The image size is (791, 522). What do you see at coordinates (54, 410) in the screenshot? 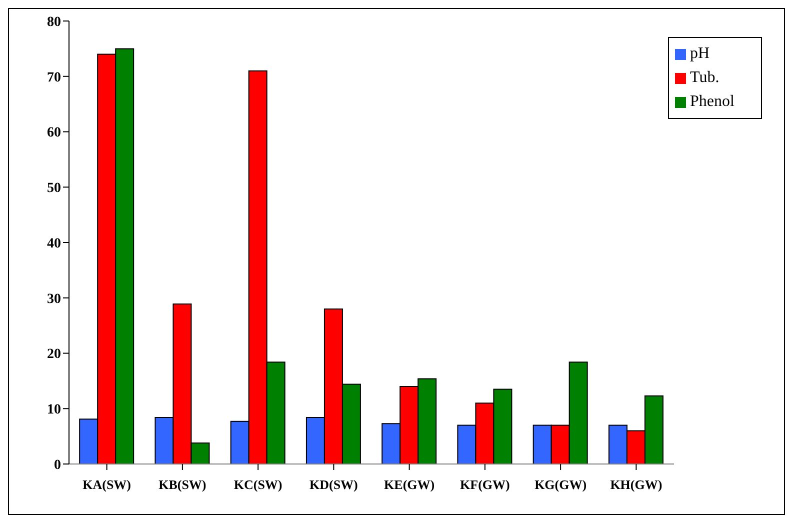
I see `y-tick-label: 10` at bounding box center [54, 410].